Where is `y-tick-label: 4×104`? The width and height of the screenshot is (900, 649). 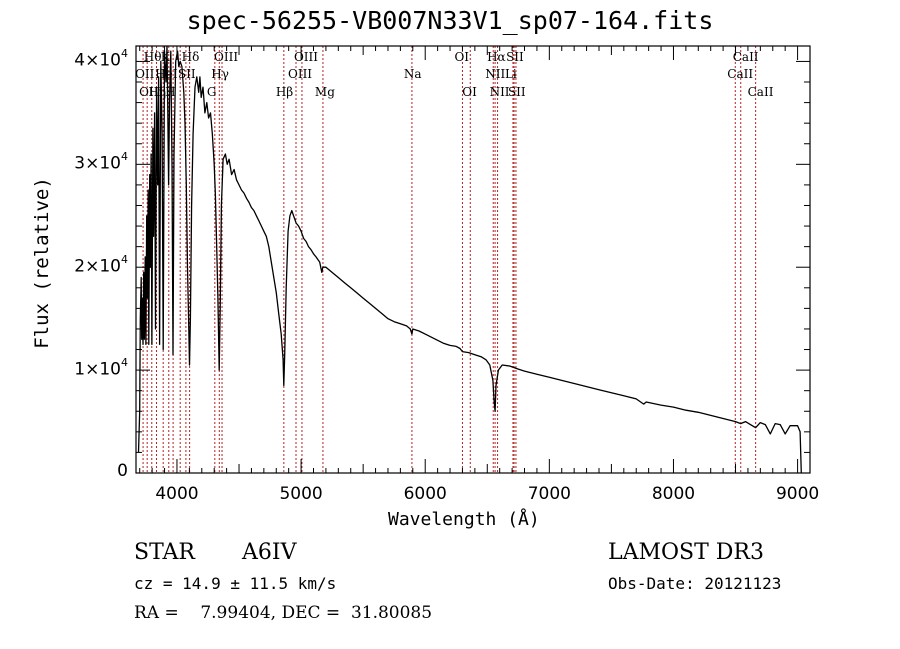 y-tick-label: 4×104 is located at coordinates (83, 59).